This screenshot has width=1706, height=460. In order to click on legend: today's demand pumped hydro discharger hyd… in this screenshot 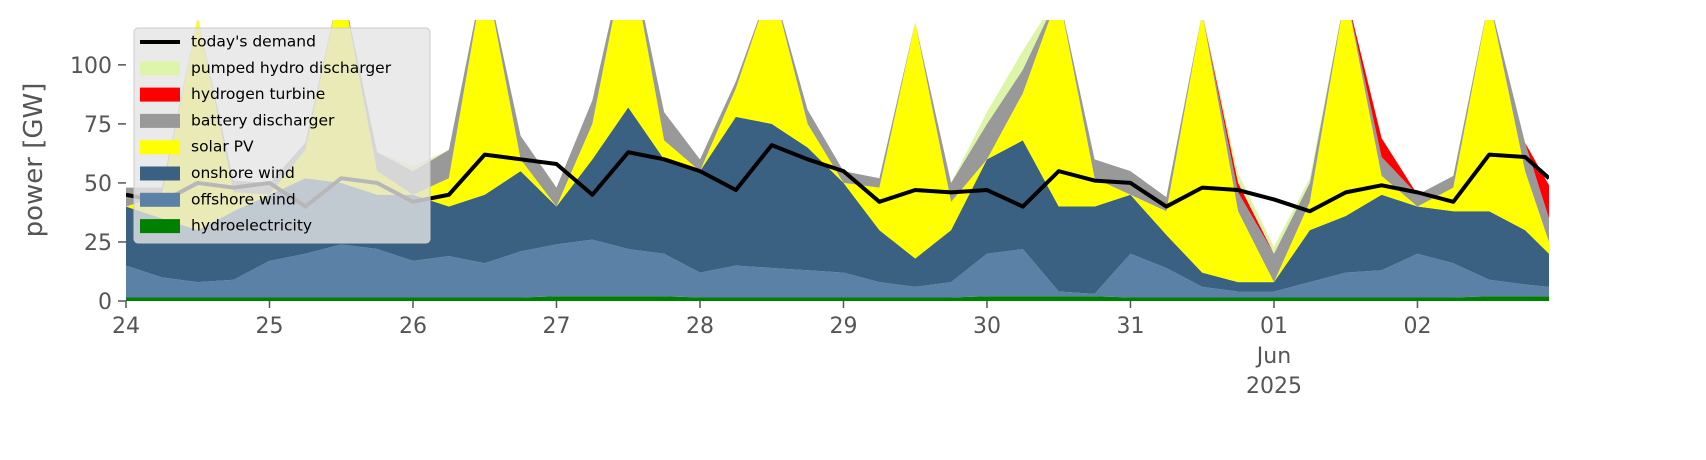, I will do `click(282, 135)`.